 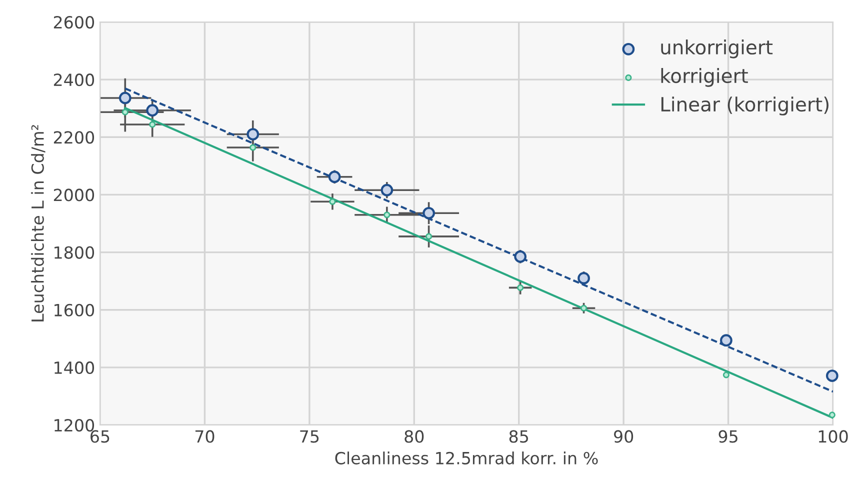 What do you see at coordinates (309, 436) in the screenshot?
I see `x-tick-label: 75` at bounding box center [309, 436].